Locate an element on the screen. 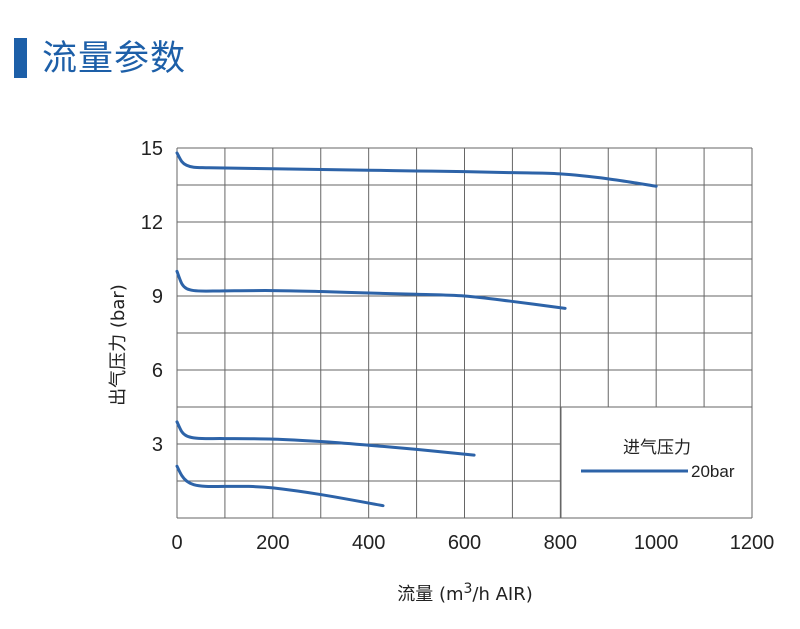 This screenshot has width=800, height=629. x-tick-label: 0 is located at coordinates (176, 543).